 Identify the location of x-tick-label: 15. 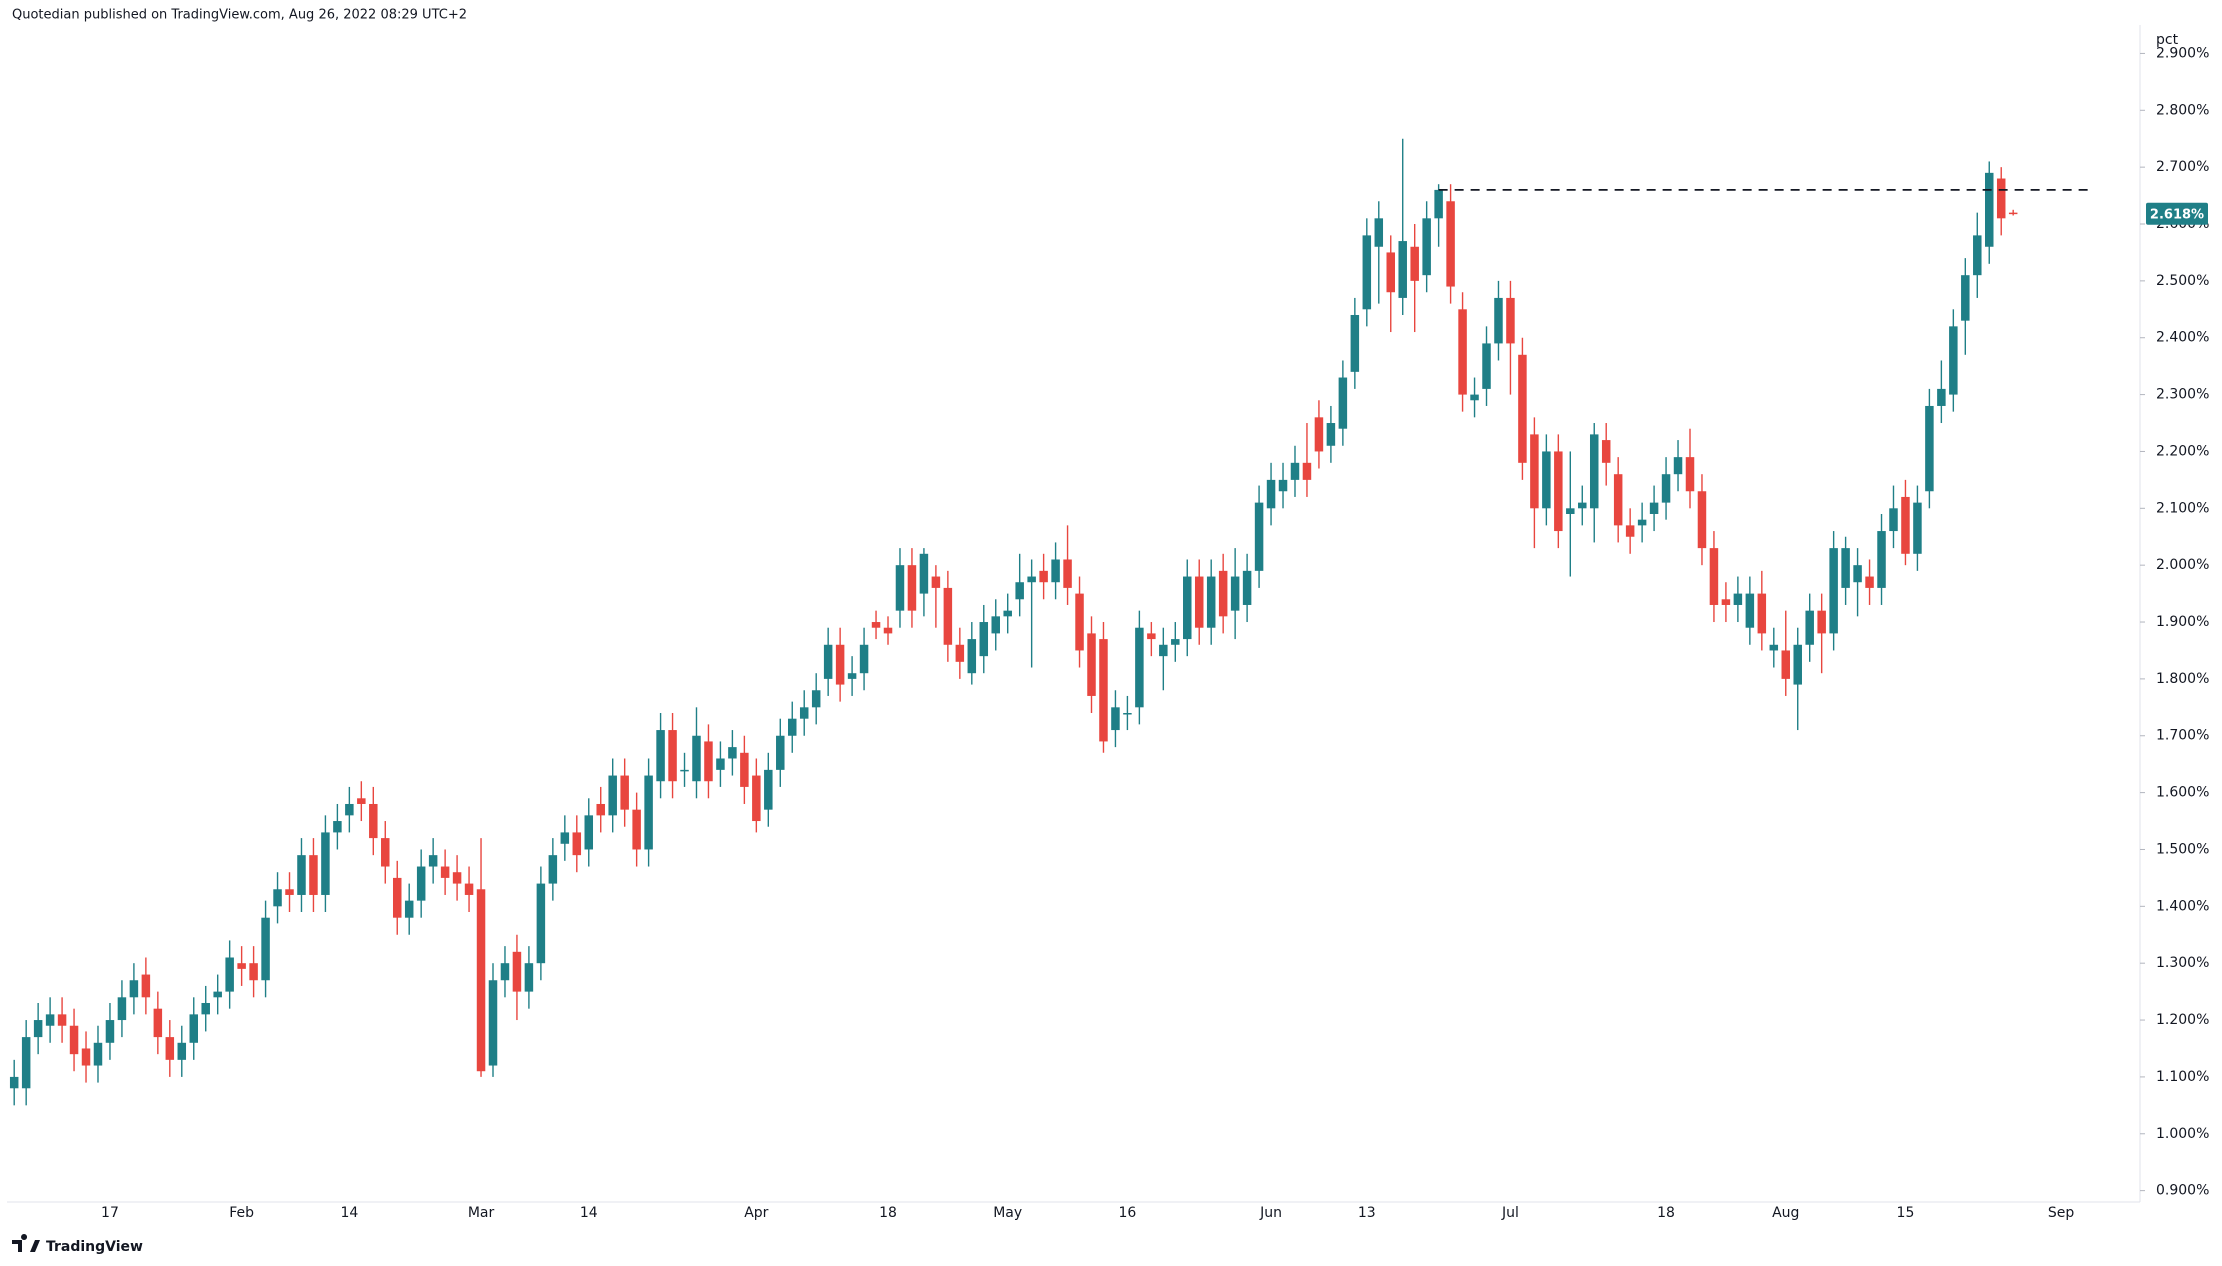
(1906, 1213).